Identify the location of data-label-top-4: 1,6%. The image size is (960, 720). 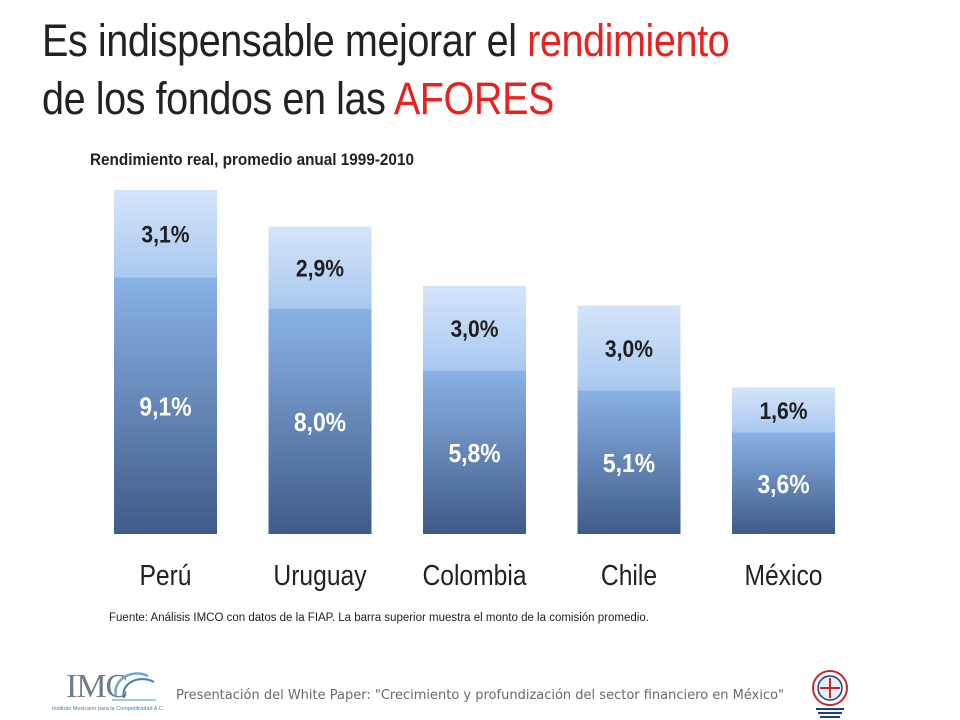
(783, 411).